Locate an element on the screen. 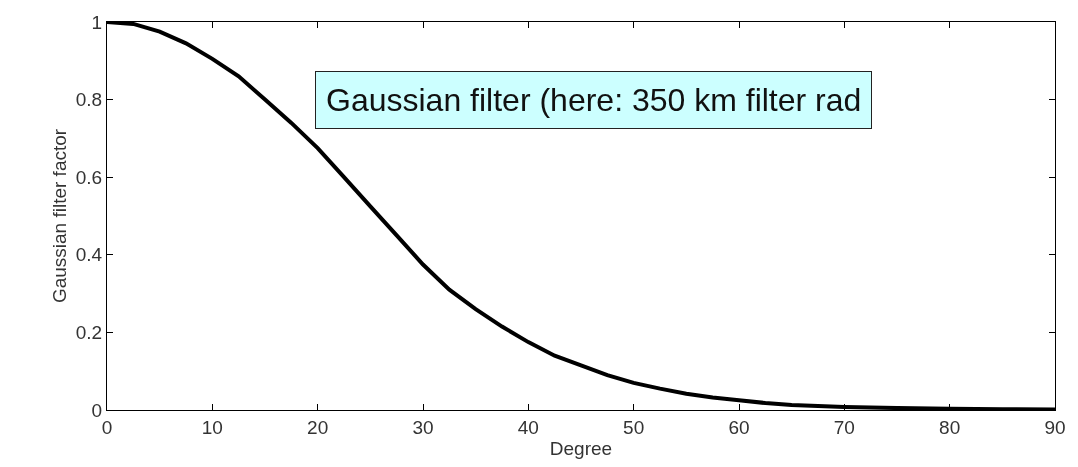 The image size is (1078, 467). x-tick-label: 40 is located at coordinates (528, 427).